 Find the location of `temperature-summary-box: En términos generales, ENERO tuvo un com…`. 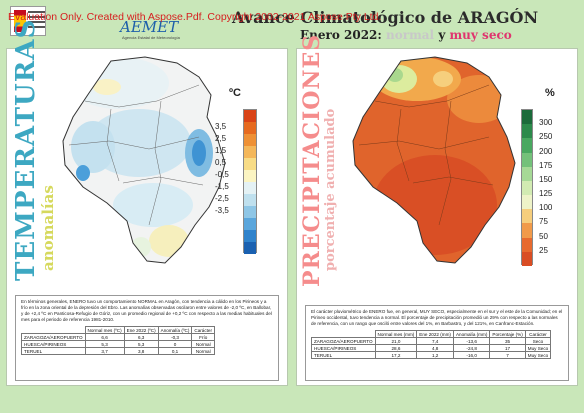

temperature-summary-box: En términos generales, ENERO tuvo un com… is located at coordinates (147, 338).